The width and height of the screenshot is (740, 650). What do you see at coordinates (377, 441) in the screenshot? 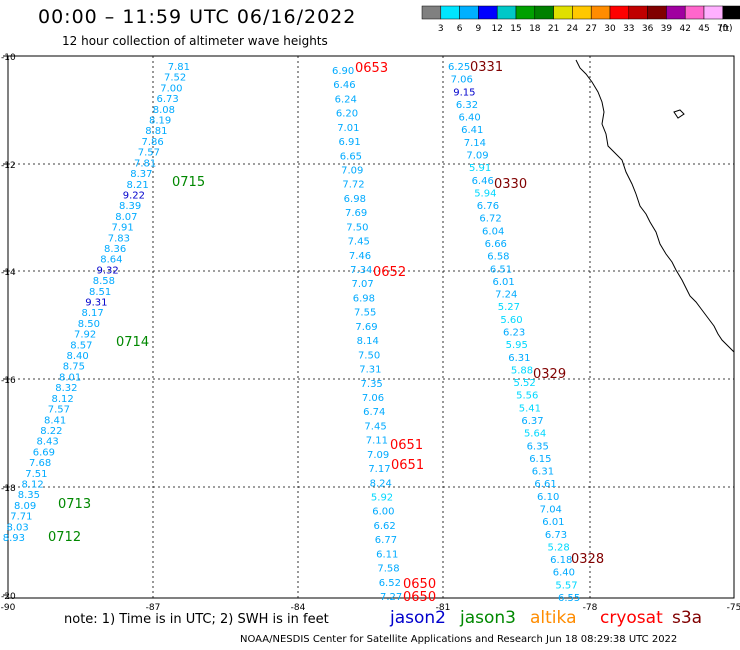
I see `swh-value: 7.11` at bounding box center [377, 441].